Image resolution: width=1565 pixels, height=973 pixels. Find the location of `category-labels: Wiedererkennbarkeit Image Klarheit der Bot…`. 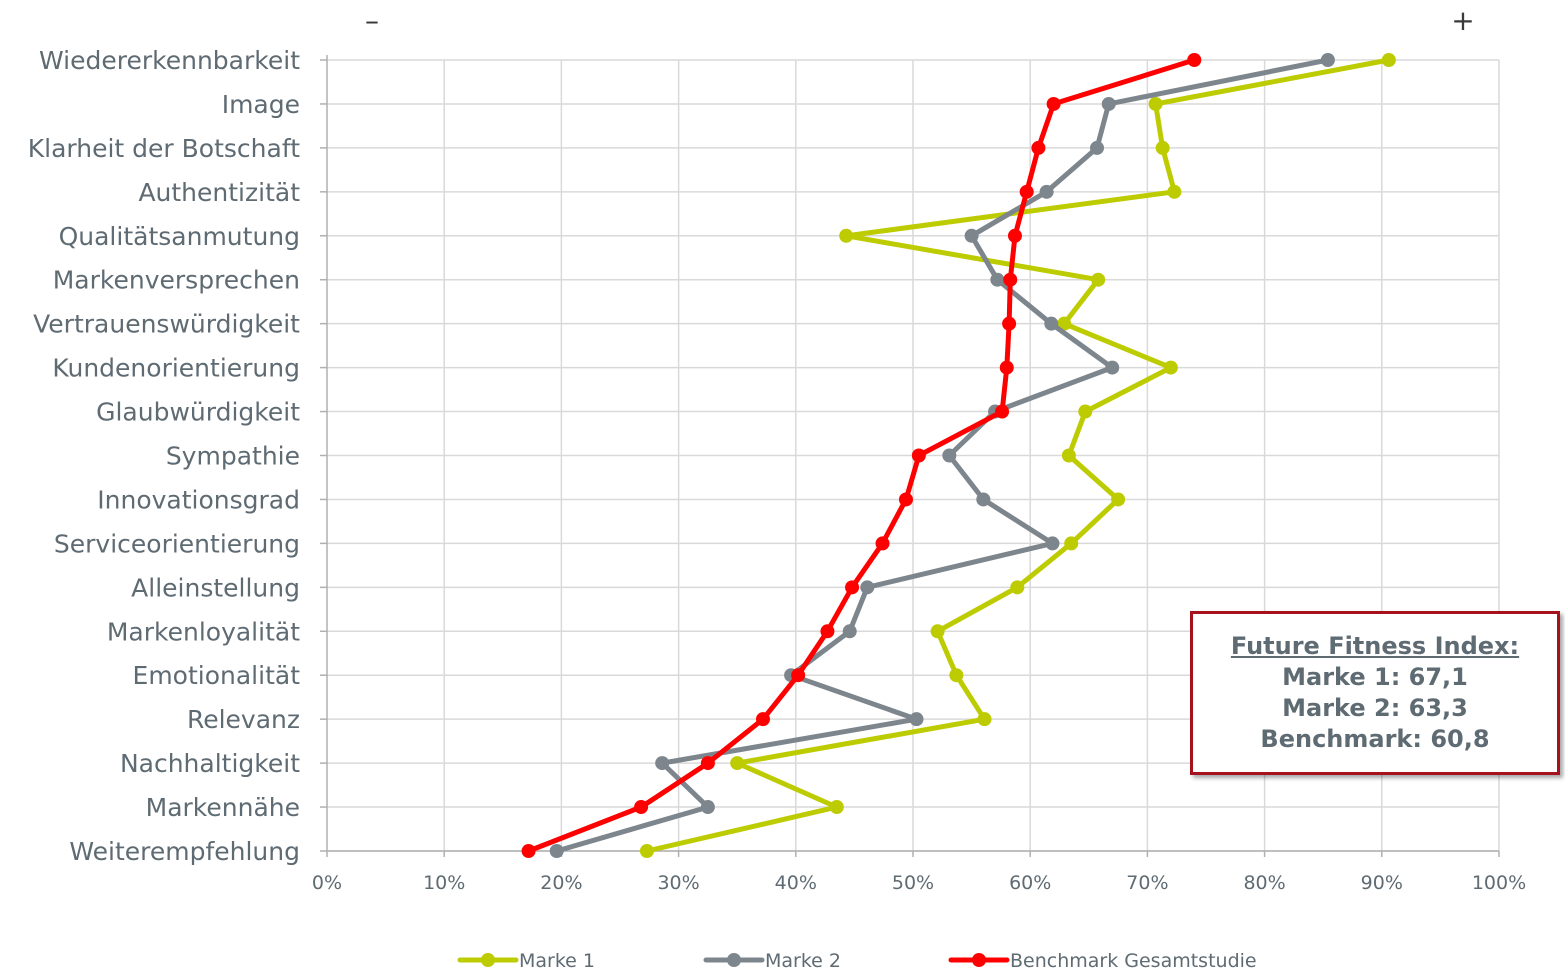

category-labels: Wiedererkennbarkeit Image Klarheit der Bot… is located at coordinates (164, 456).